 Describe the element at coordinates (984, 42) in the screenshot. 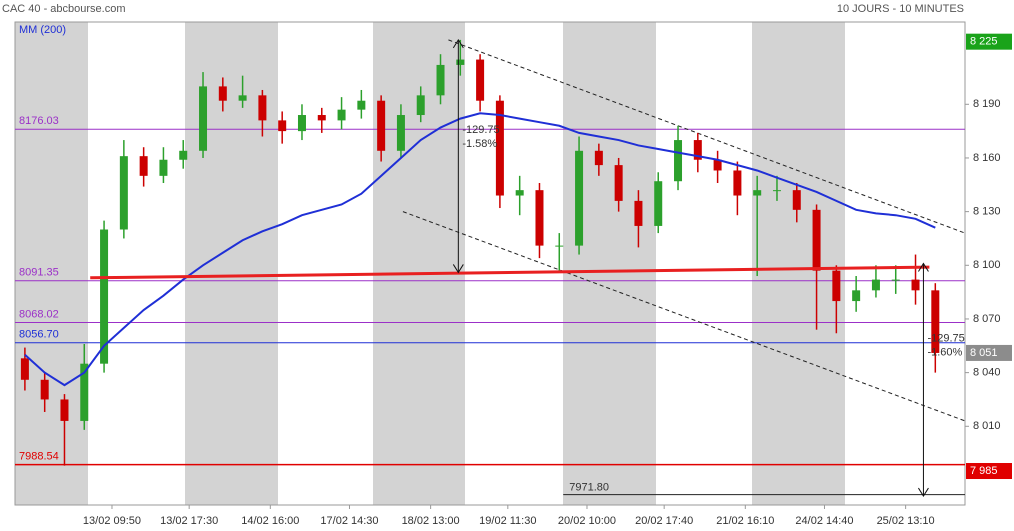

I see `price-marker-label: 8 225` at that location.